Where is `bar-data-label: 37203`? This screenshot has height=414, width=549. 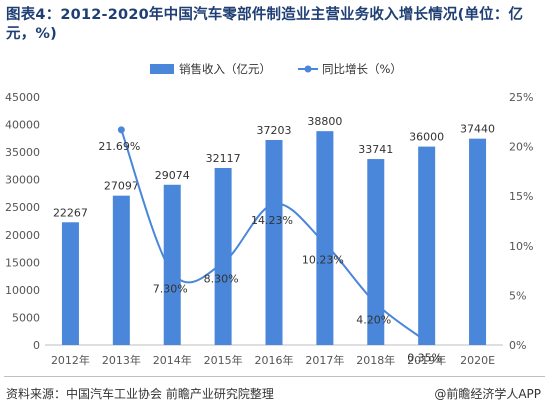
bar-data-label: 37203 is located at coordinates (274, 130).